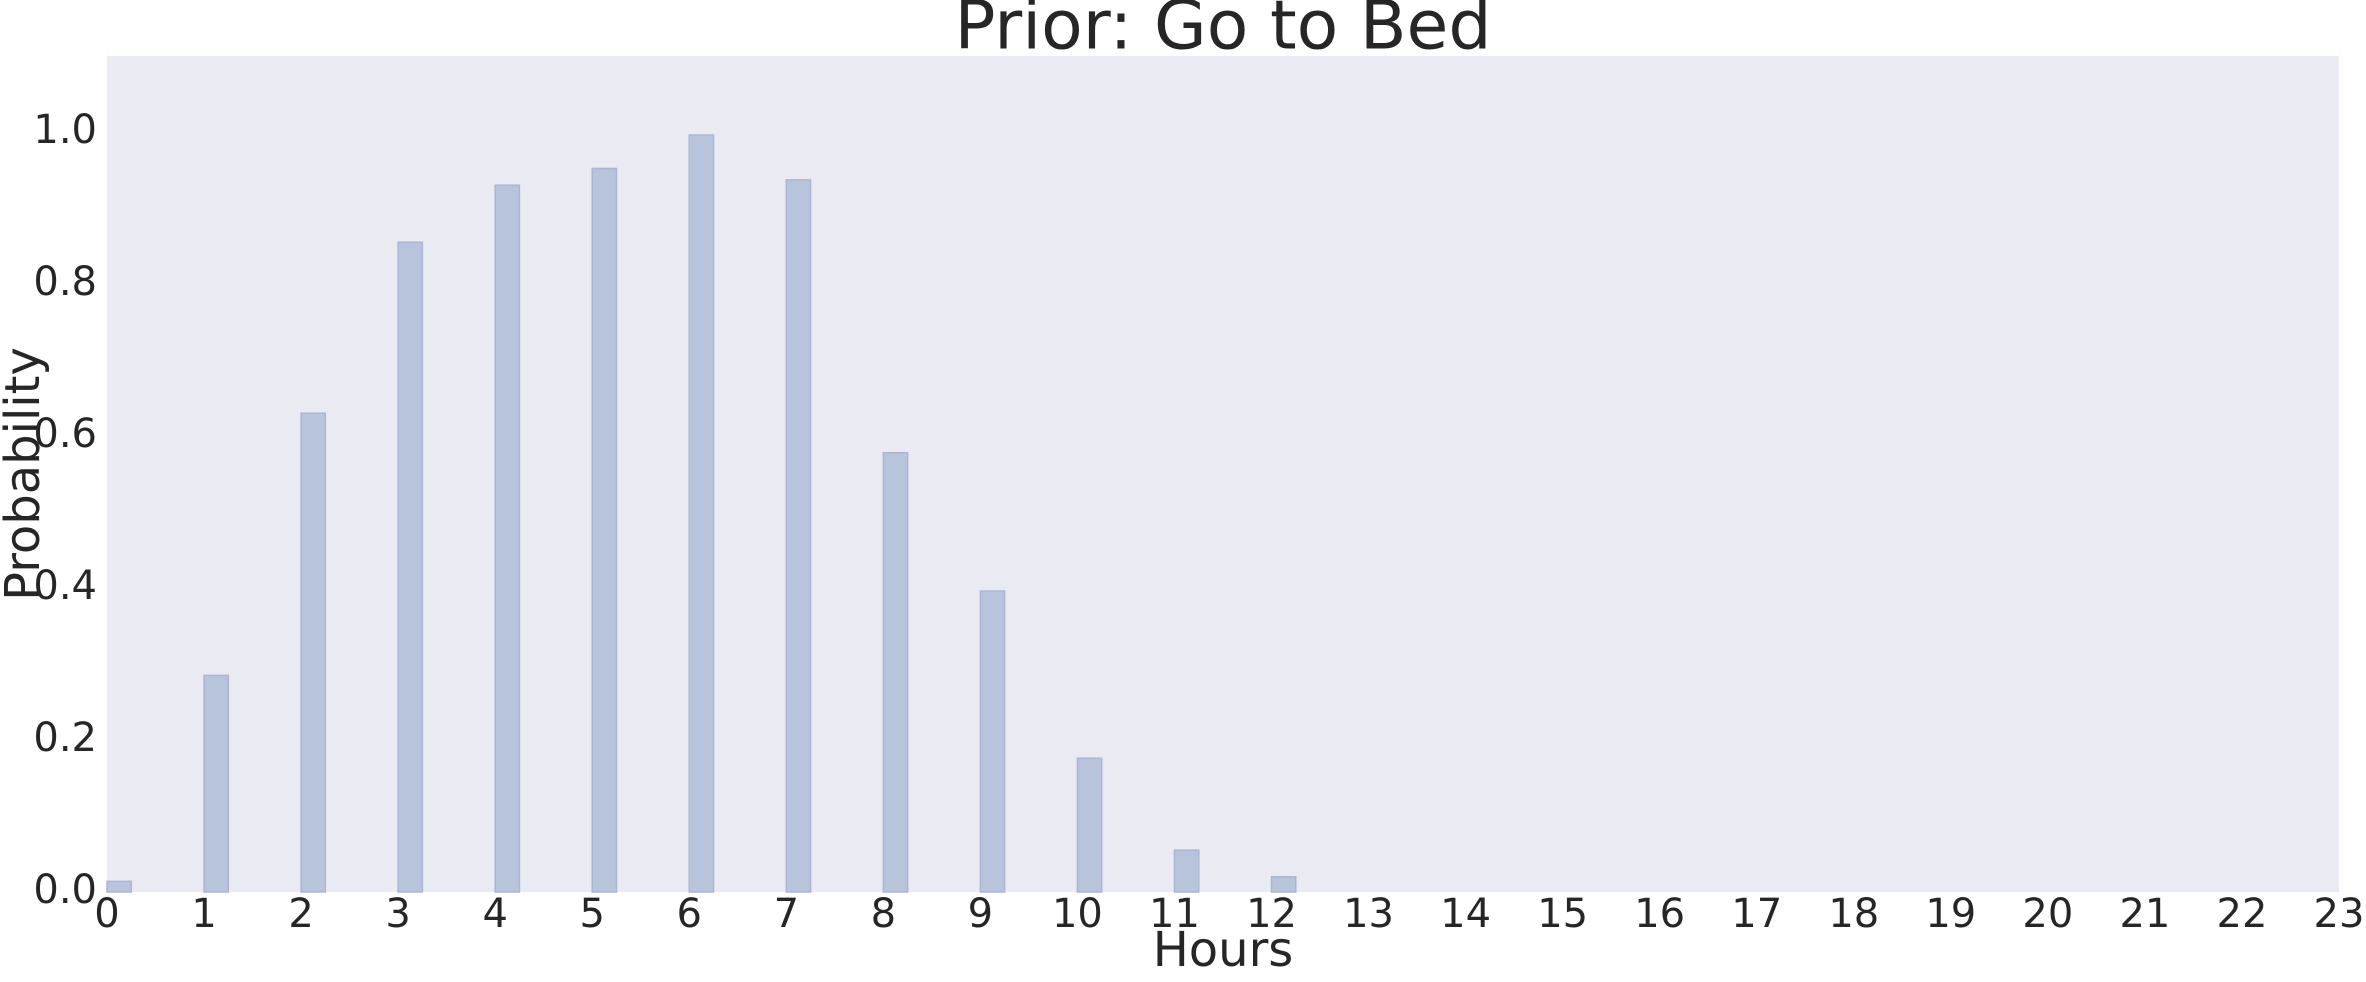 The height and width of the screenshot is (982, 2366). What do you see at coordinates (1562, 914) in the screenshot?
I see `x-tick-label: 15` at bounding box center [1562, 914].